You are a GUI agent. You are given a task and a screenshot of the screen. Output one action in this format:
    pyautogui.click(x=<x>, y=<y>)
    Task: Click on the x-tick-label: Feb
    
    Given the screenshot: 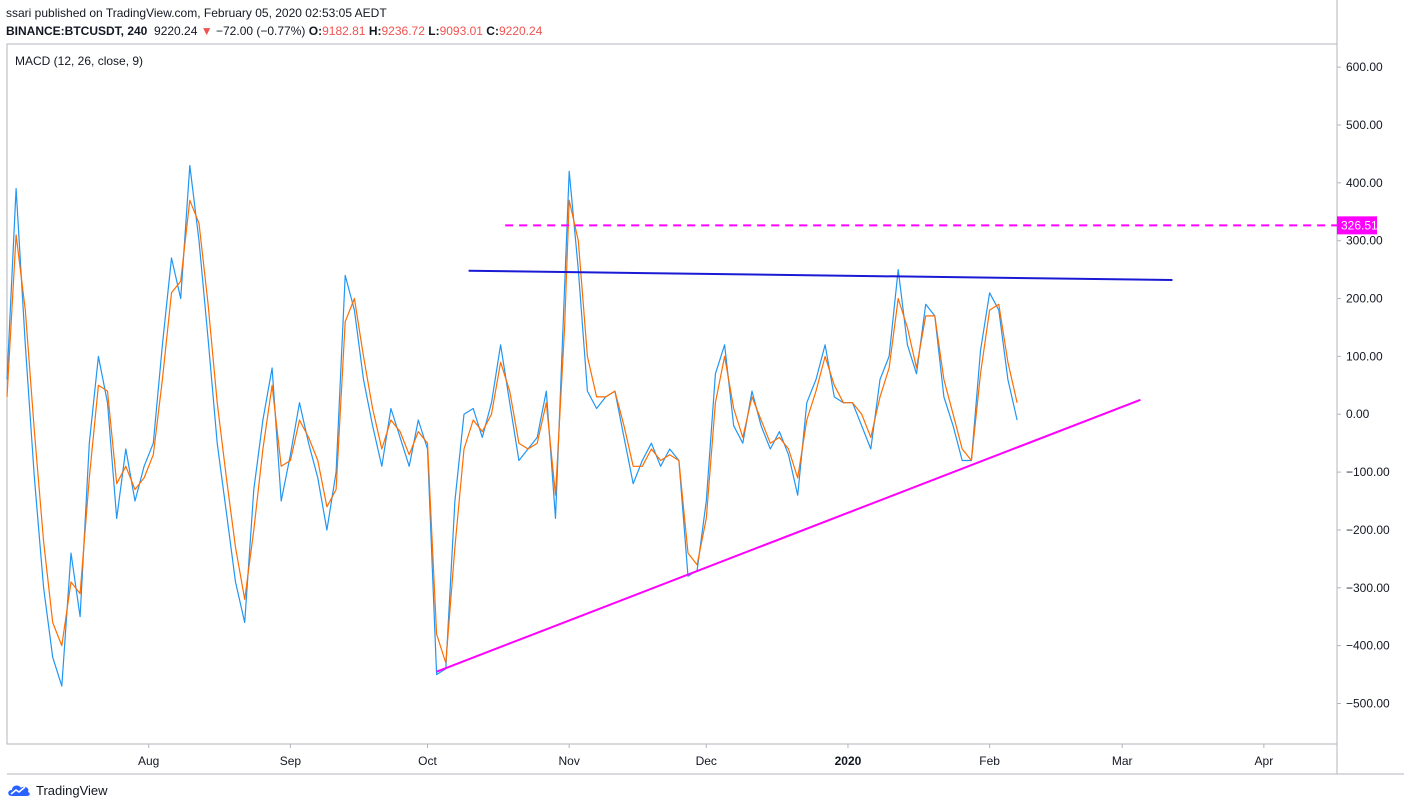 What is the action you would take?
    pyautogui.click(x=989, y=761)
    